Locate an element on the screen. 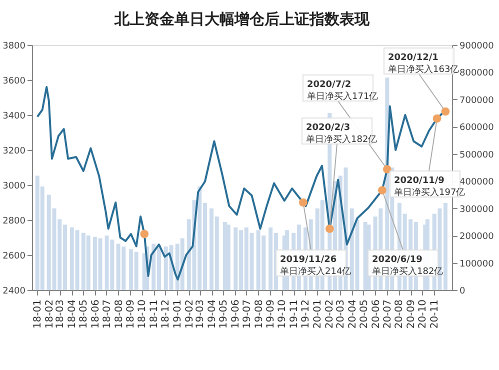 The height and width of the screenshot is (370, 499). y2-tick-label: 200000 is located at coordinates (477, 237).